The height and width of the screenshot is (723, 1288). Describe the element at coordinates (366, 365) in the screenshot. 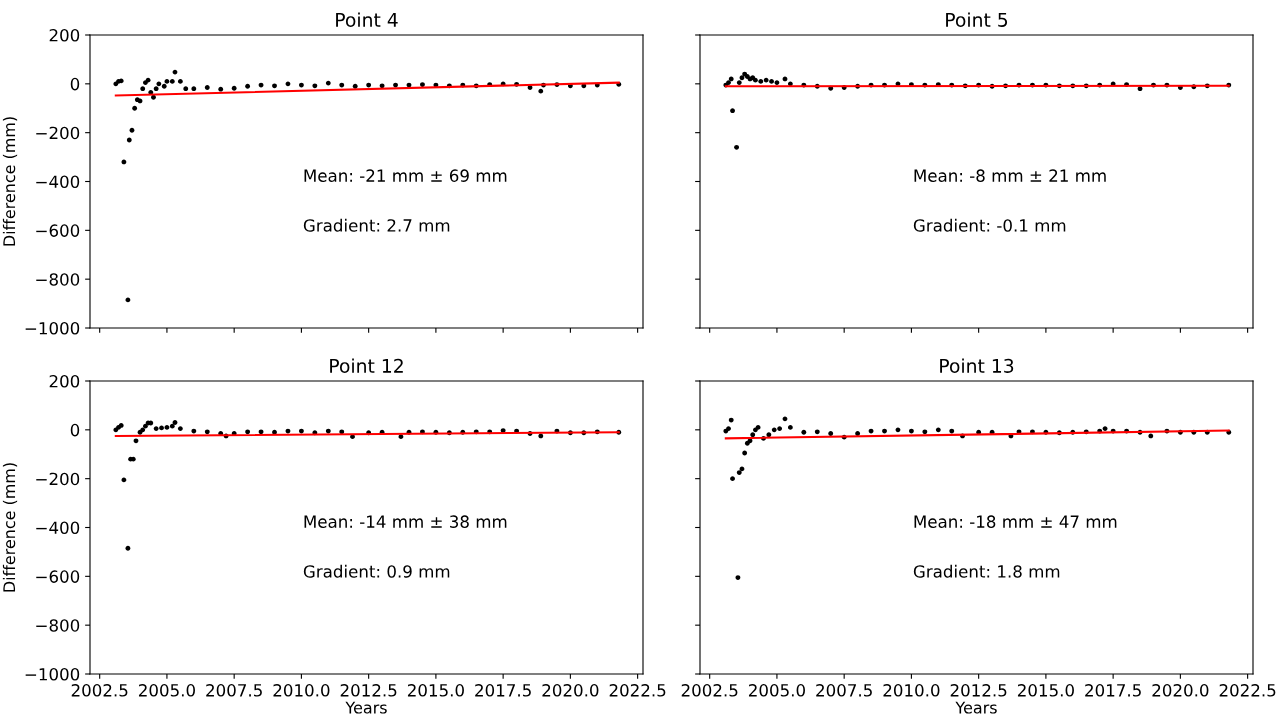

I see `chart-title: Point 12` at that location.